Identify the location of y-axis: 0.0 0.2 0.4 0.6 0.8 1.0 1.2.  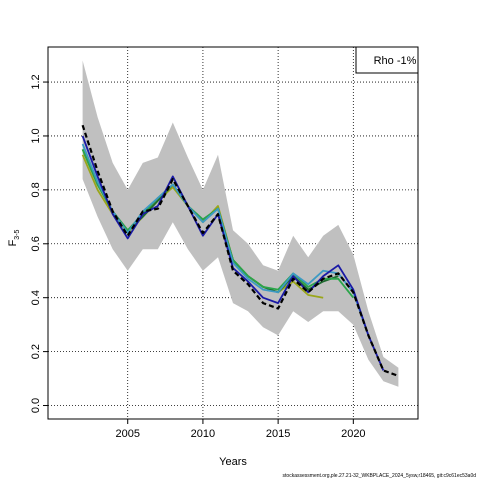
(39, 243).